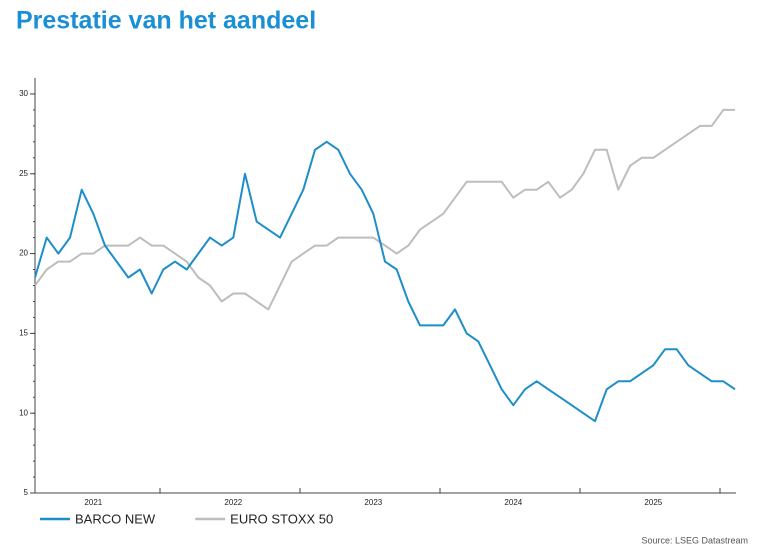 The image size is (778, 558). What do you see at coordinates (653, 502) in the screenshot?
I see `x-tick-label: 2025` at bounding box center [653, 502].